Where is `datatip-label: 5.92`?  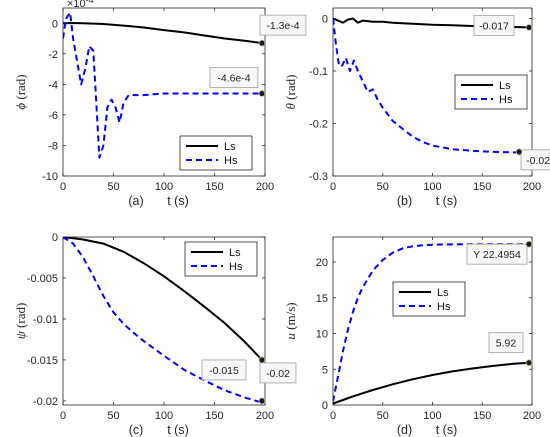
datatip-label: 5.92 is located at coordinates (506, 344).